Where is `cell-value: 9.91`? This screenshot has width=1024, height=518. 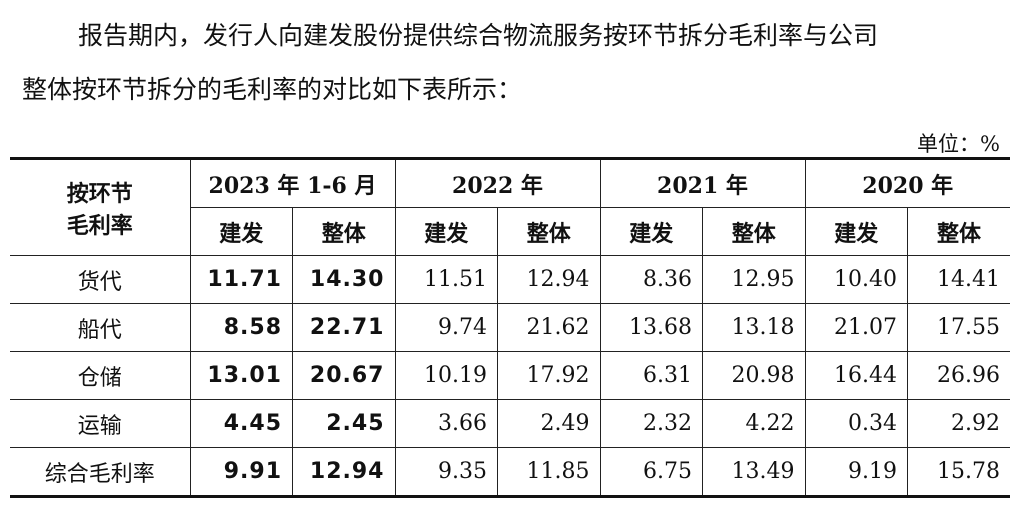
cell-value: 9.91 is located at coordinates (241, 472).